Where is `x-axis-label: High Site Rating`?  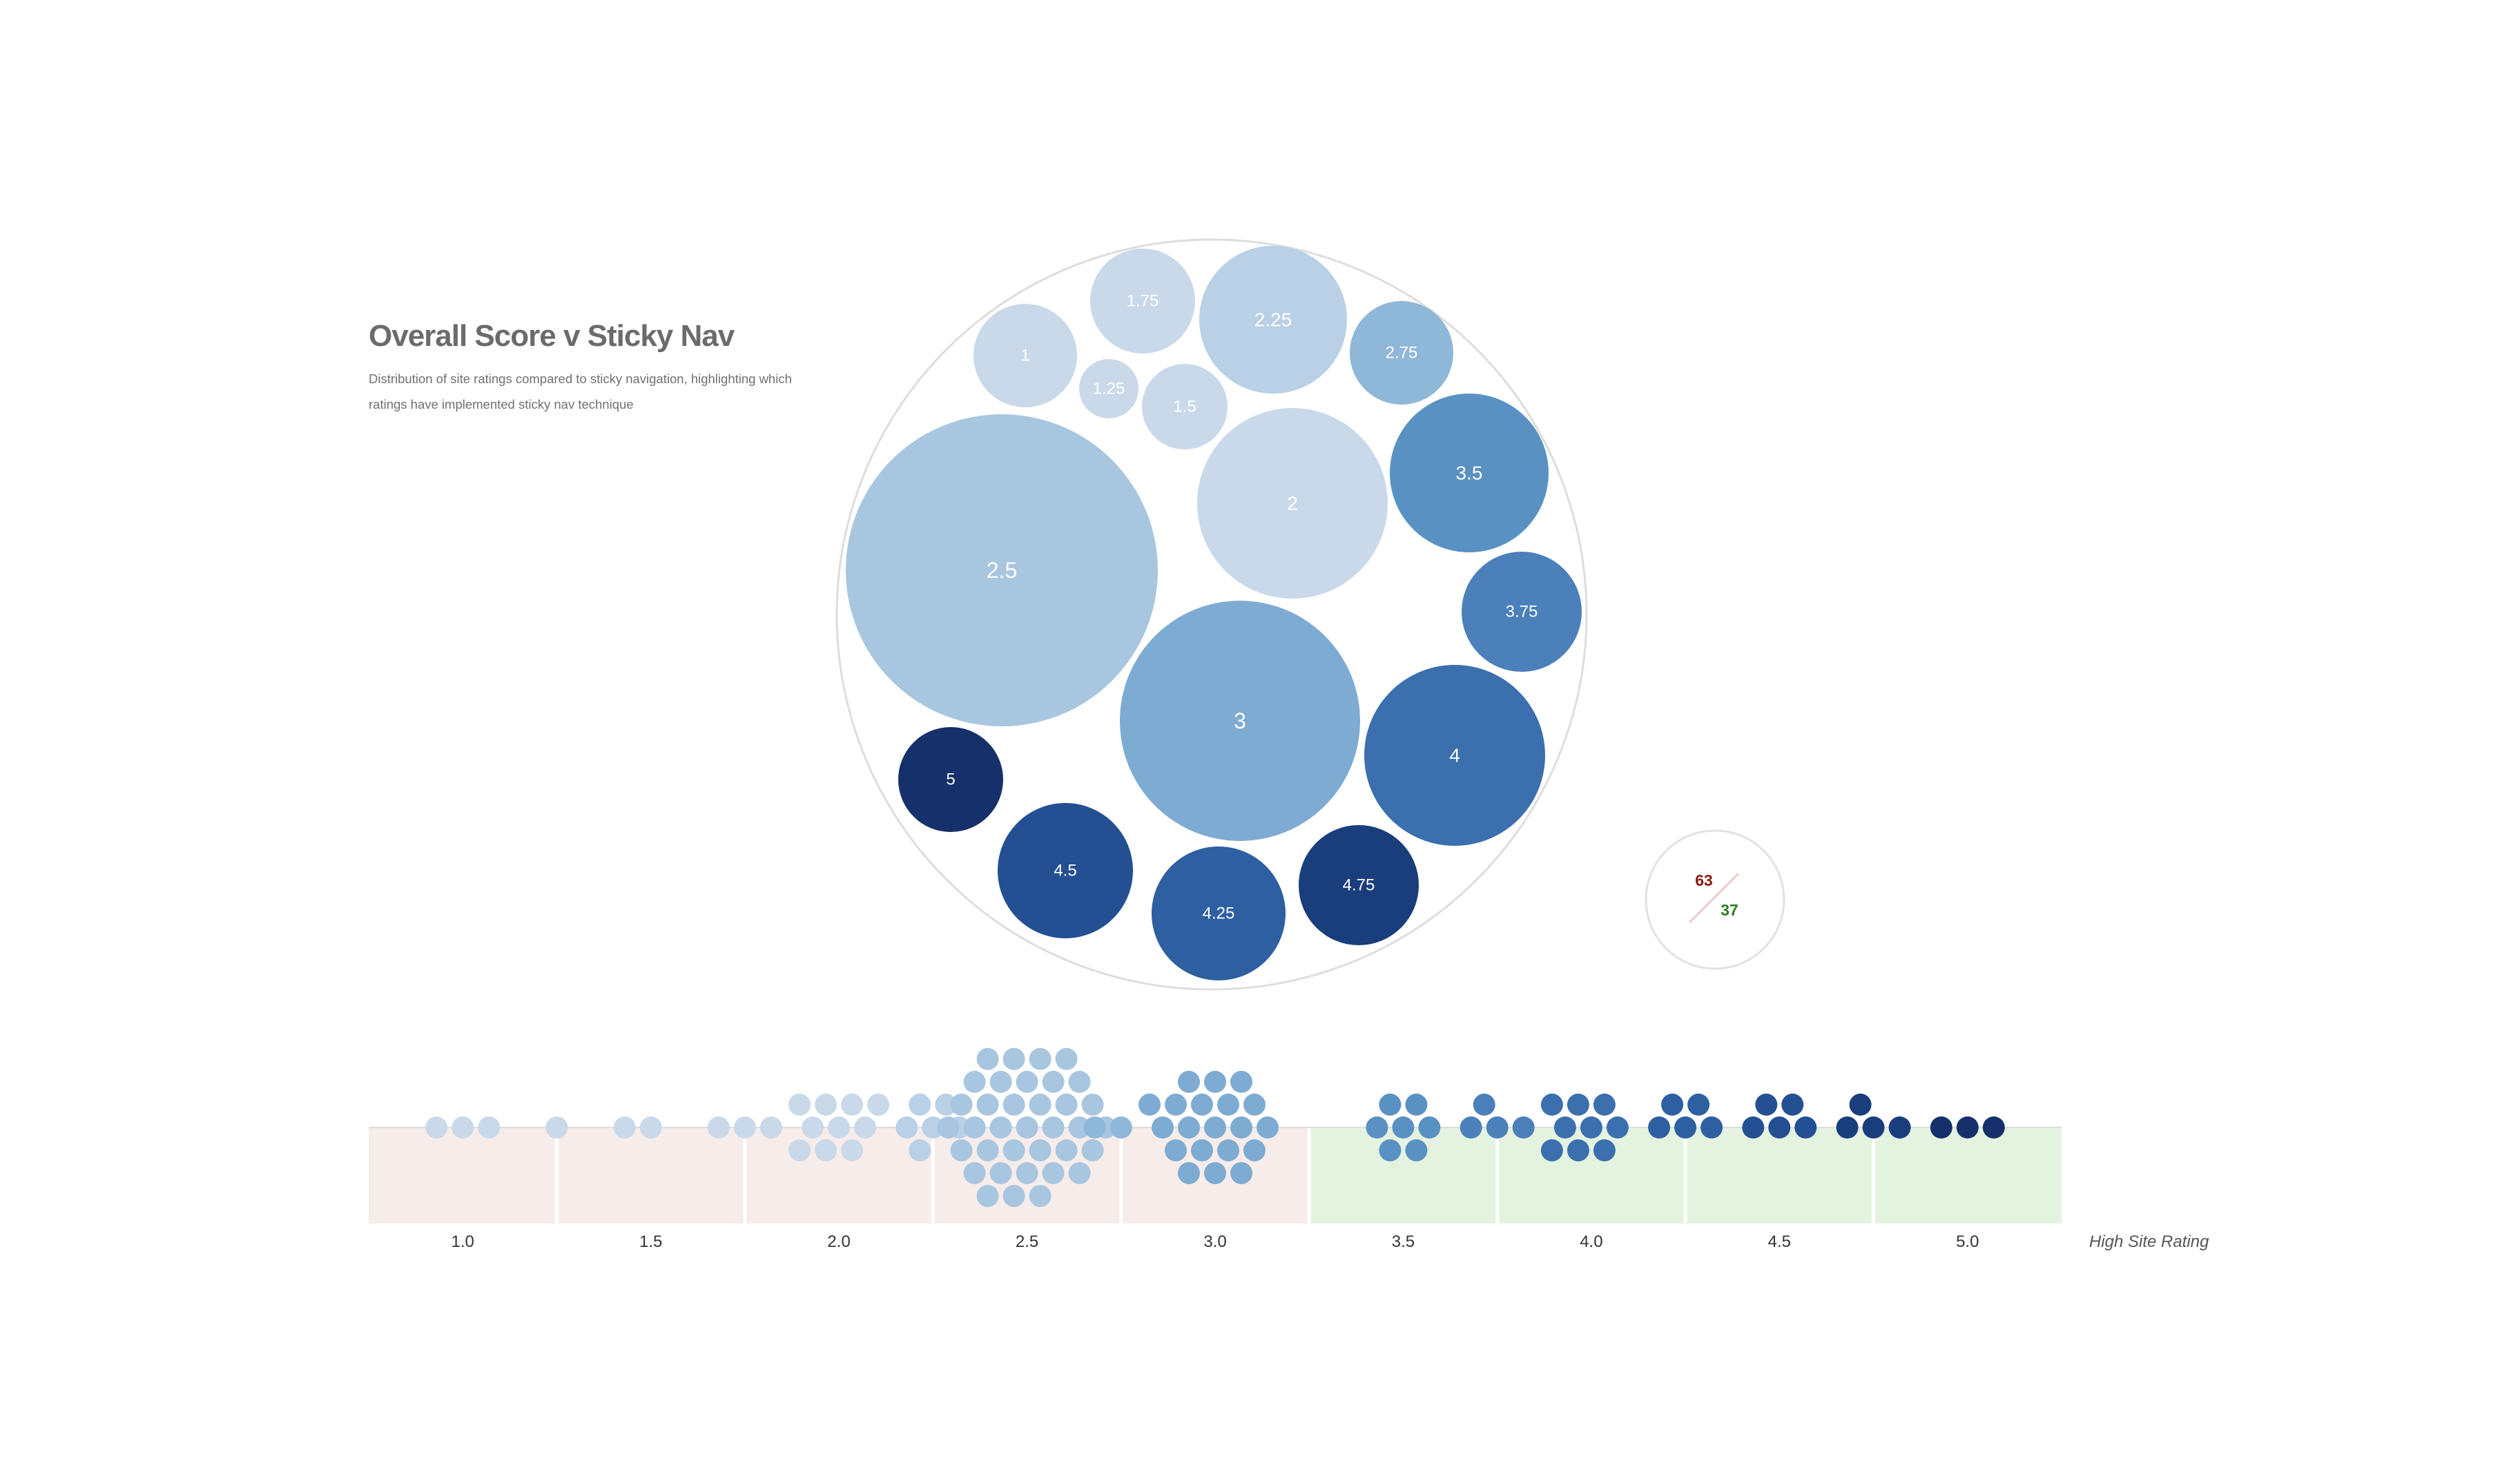 x-axis-label: High Site Rating is located at coordinates (2149, 1241).